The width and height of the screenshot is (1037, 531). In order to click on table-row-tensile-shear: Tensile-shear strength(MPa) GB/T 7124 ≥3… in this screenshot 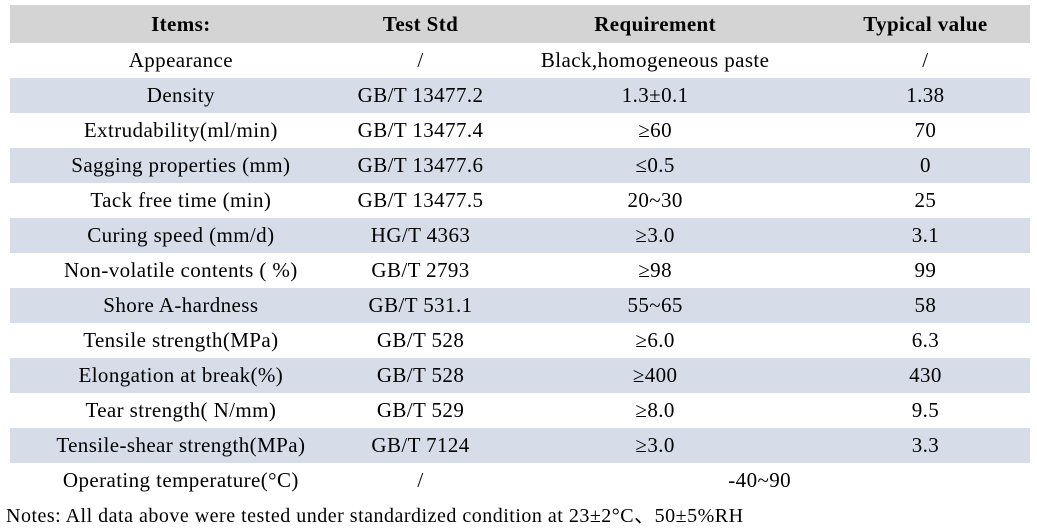, I will do `click(520, 445)`.